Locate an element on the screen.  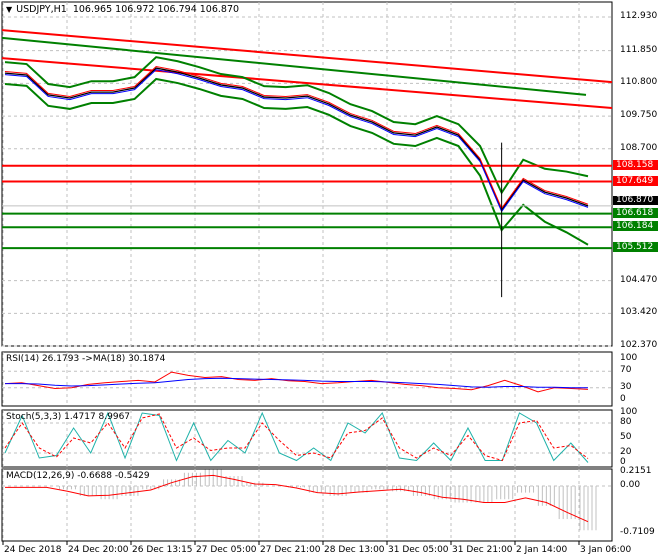
stoch-signal-line is located at coordinates (296, 437).